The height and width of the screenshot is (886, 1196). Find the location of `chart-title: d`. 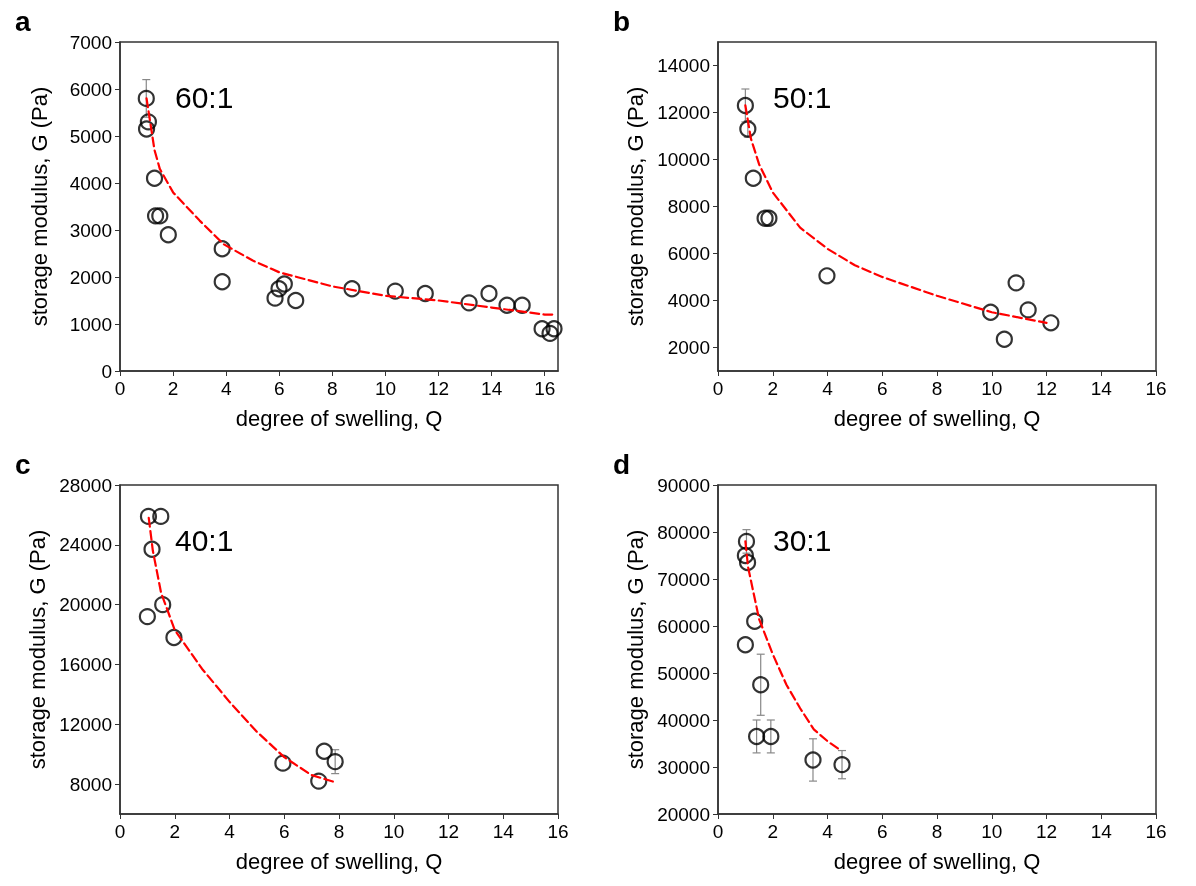

chart-title: d is located at coordinates (622, 464).